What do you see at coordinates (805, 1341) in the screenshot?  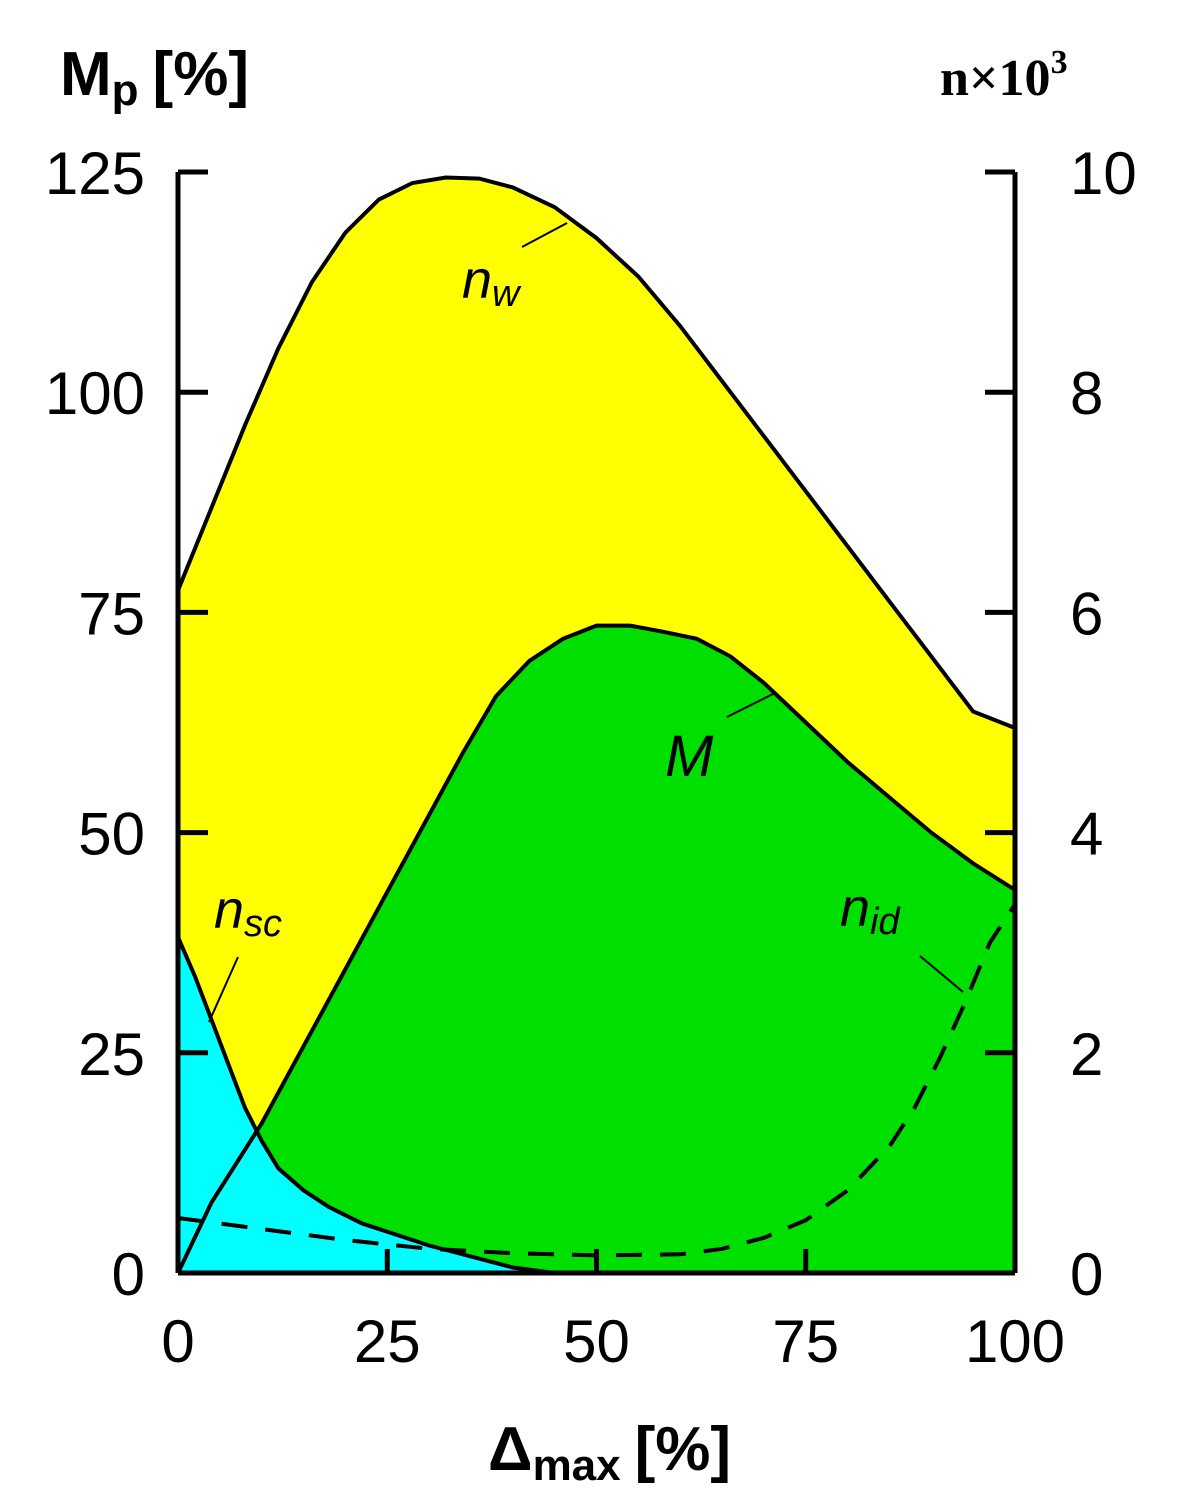 I see `x-tick-label: 75` at bounding box center [805, 1341].